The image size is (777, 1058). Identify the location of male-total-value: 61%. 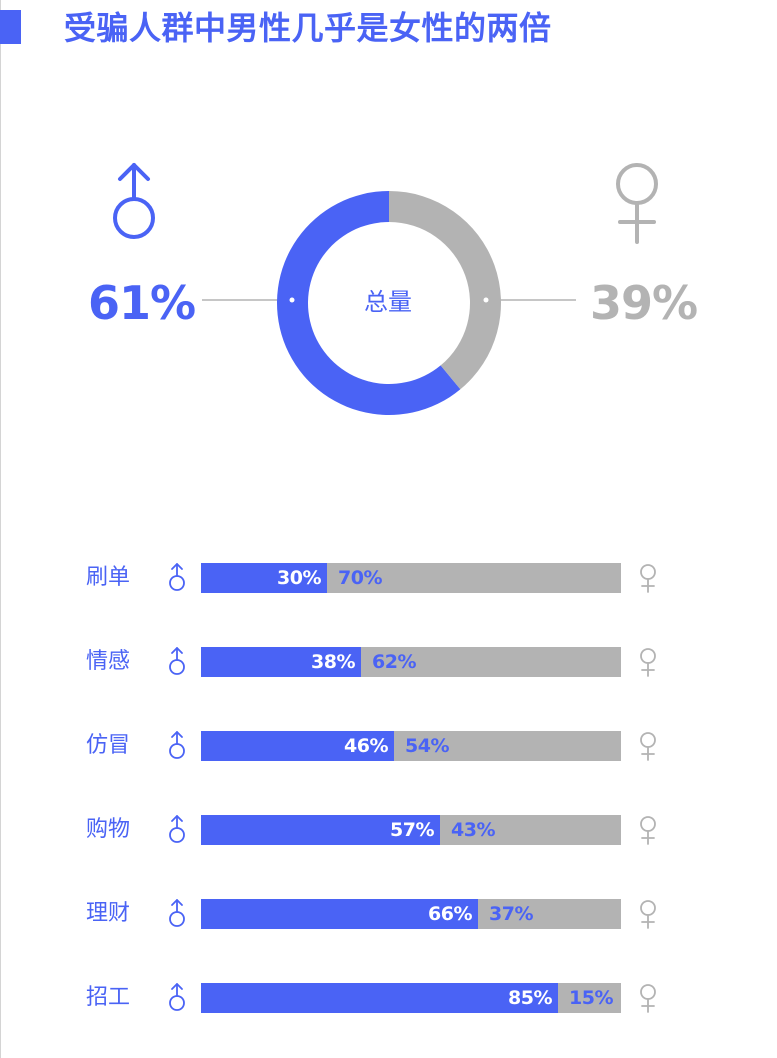
(142, 303).